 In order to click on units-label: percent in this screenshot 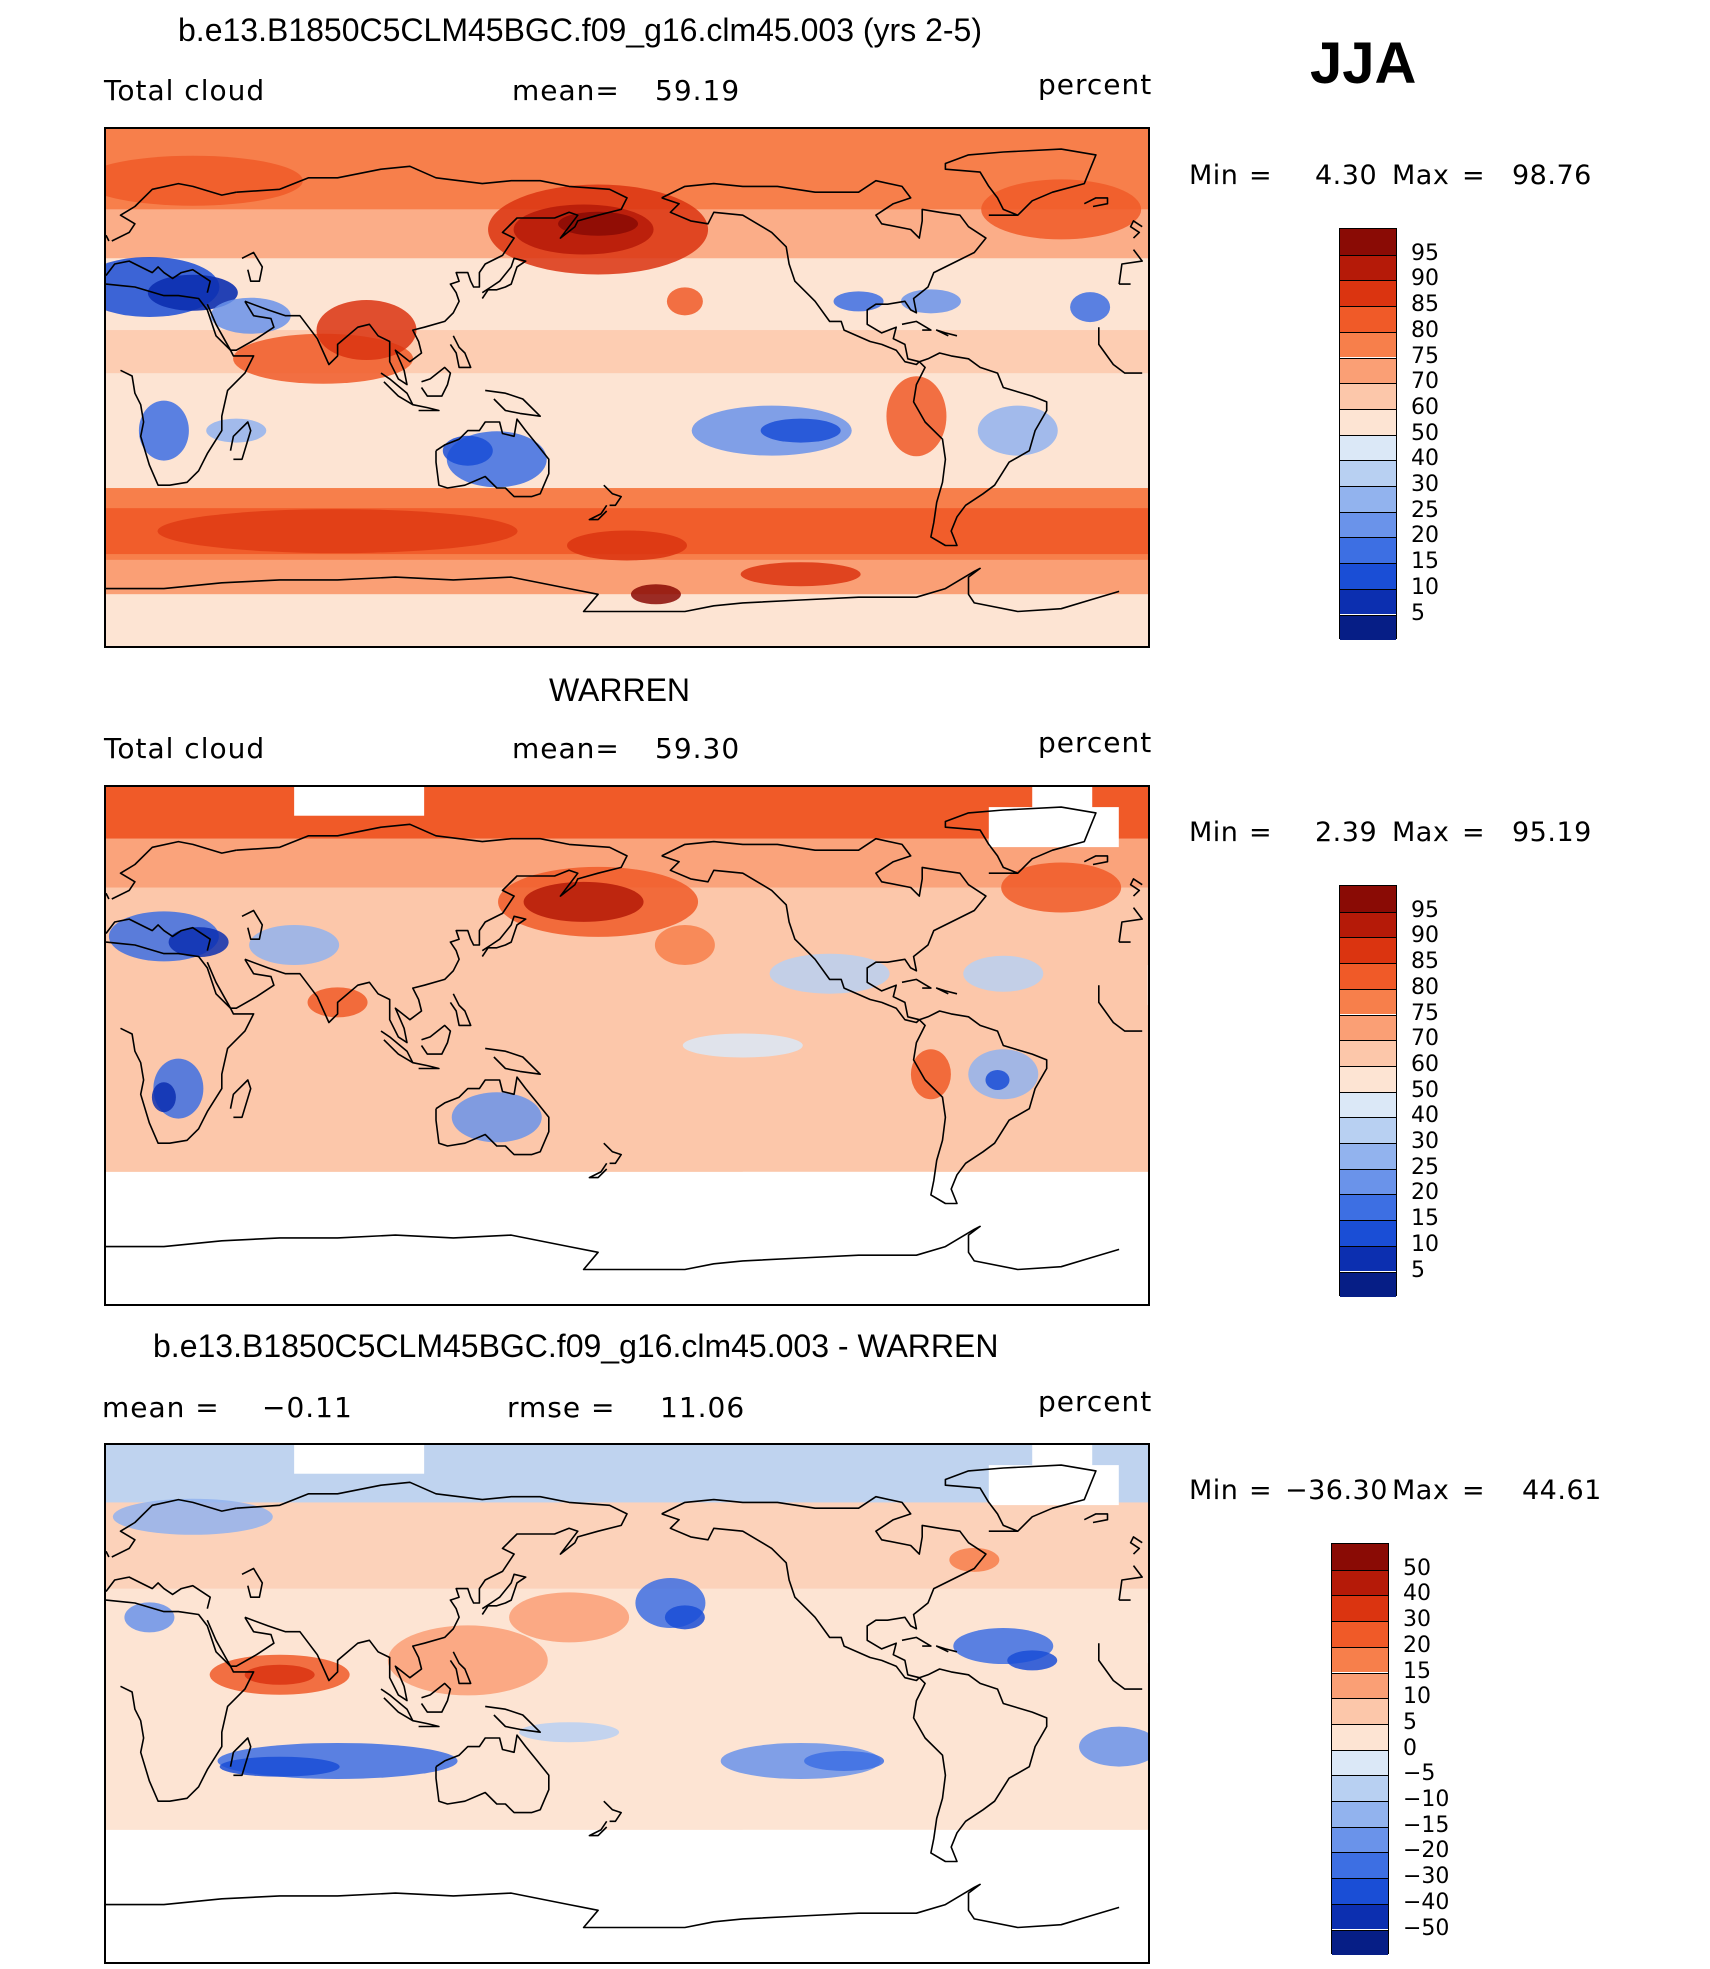, I will do `click(1095, 84)`.